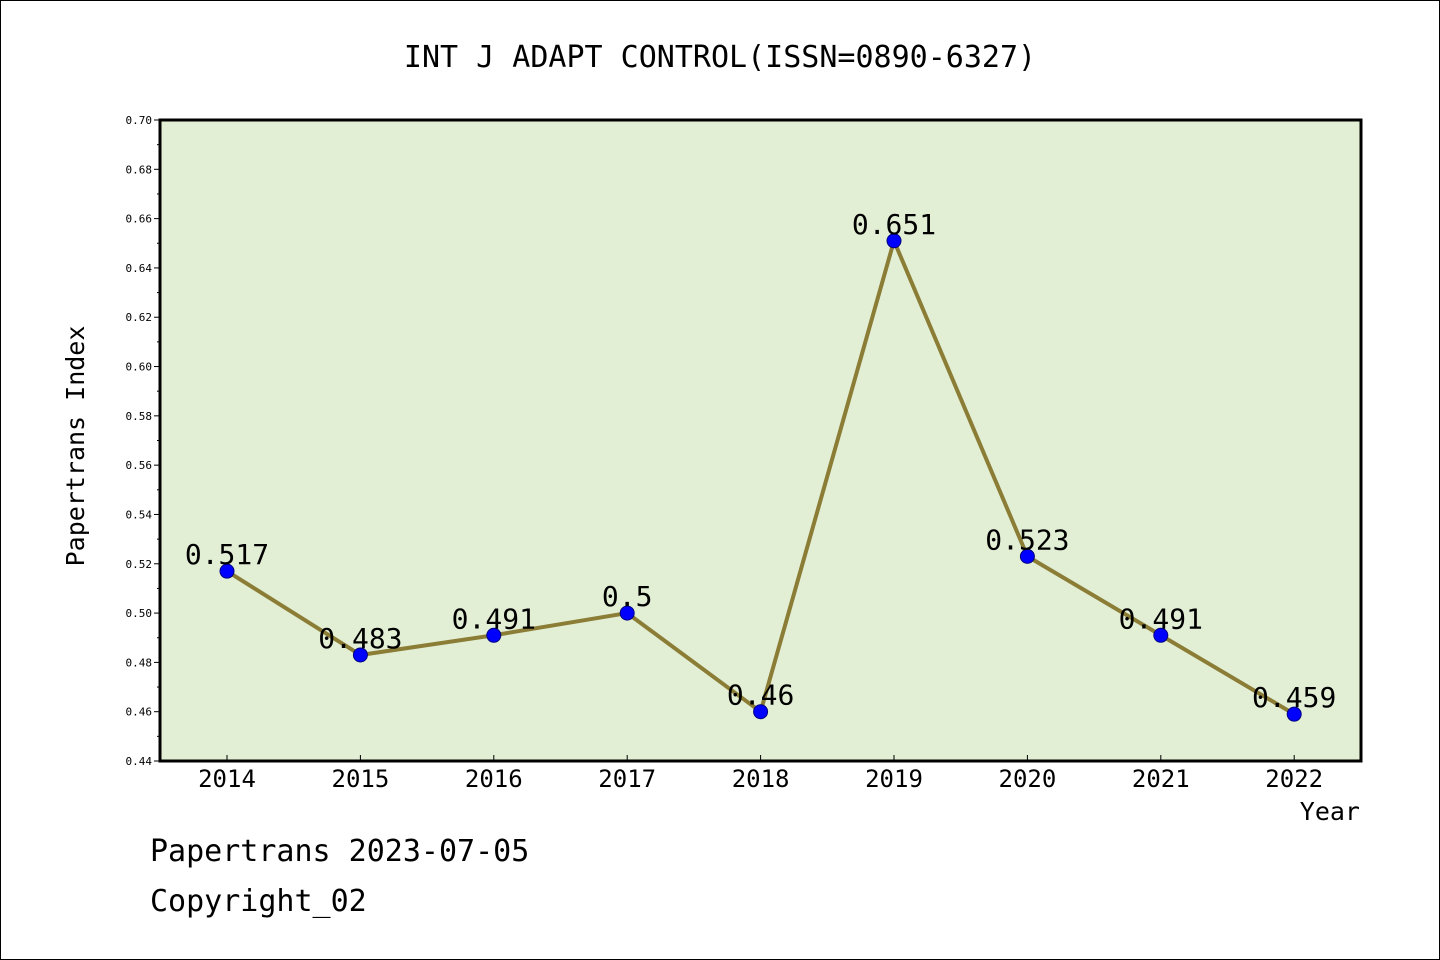 The width and height of the screenshot is (1440, 960). I want to click on y-tick-label: 0.58, so click(139, 416).